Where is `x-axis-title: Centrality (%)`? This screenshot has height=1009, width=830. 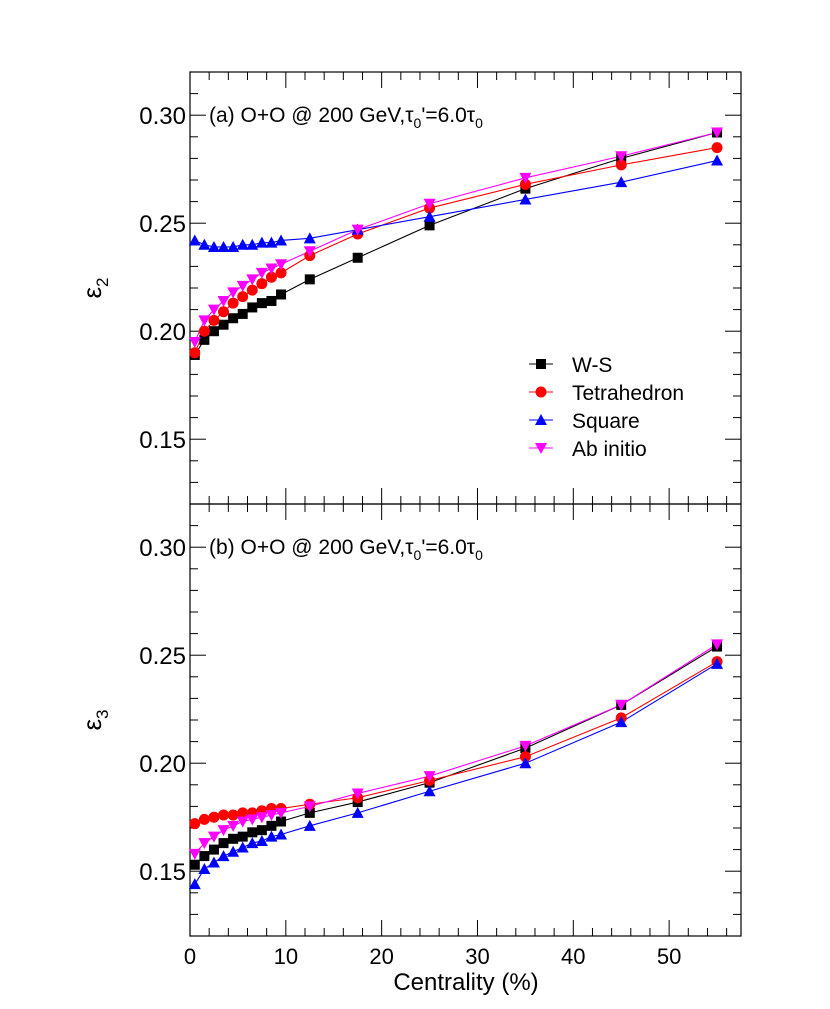 x-axis-title: Centrality (%) is located at coordinates (465, 982).